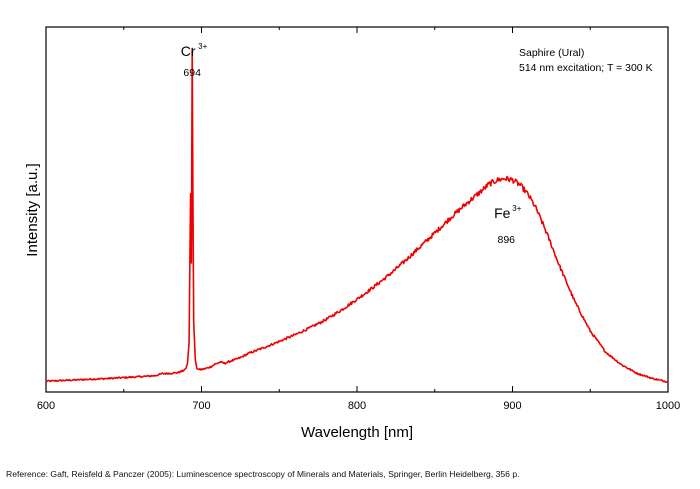 This screenshot has height=489, width=700. What do you see at coordinates (192, 73) in the screenshot?
I see `annotation-peak-label: 694` at bounding box center [192, 73].